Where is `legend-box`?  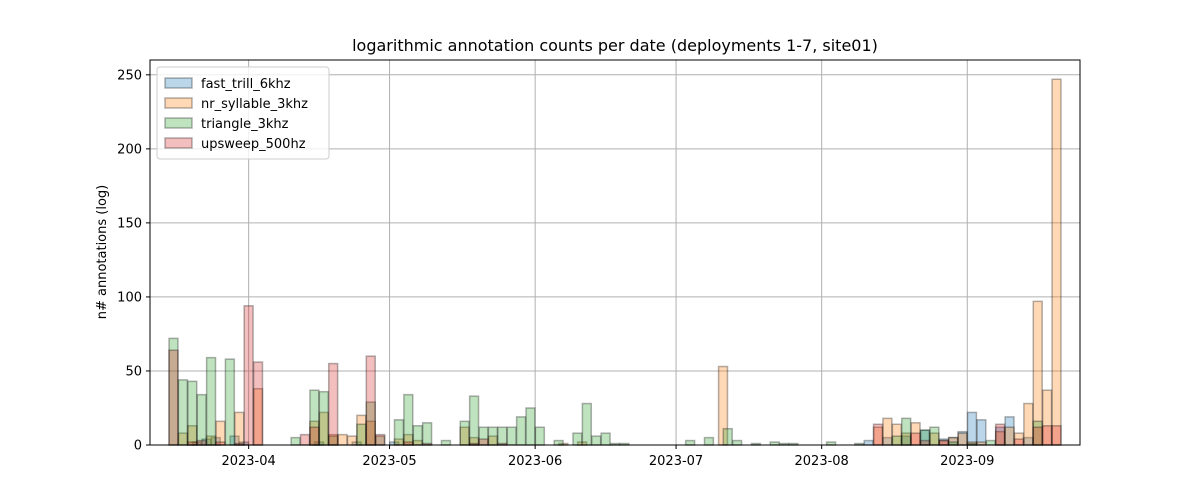
legend-box is located at coordinates (243, 113).